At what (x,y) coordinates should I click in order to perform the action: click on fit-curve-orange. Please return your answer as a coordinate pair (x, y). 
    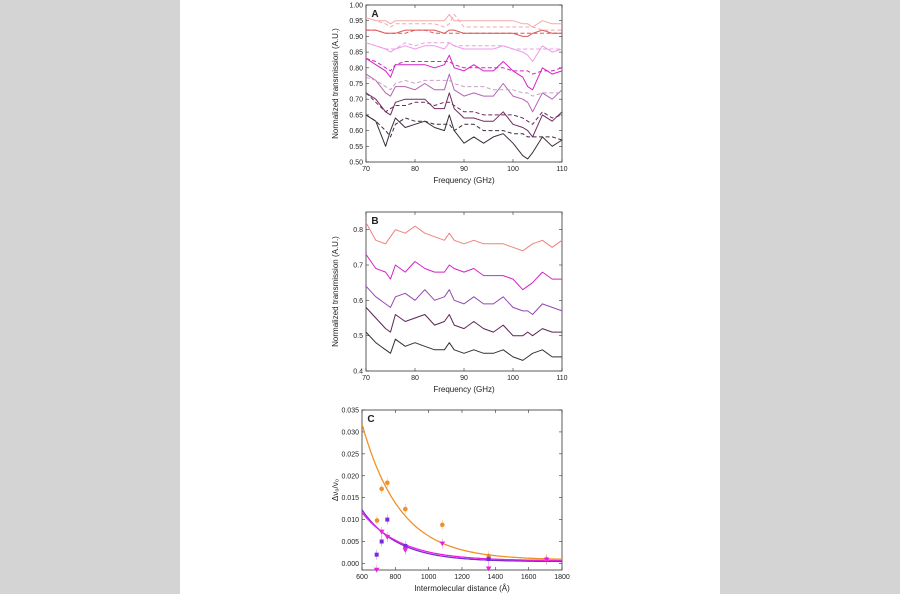
    Looking at the image, I should click on (462, 491).